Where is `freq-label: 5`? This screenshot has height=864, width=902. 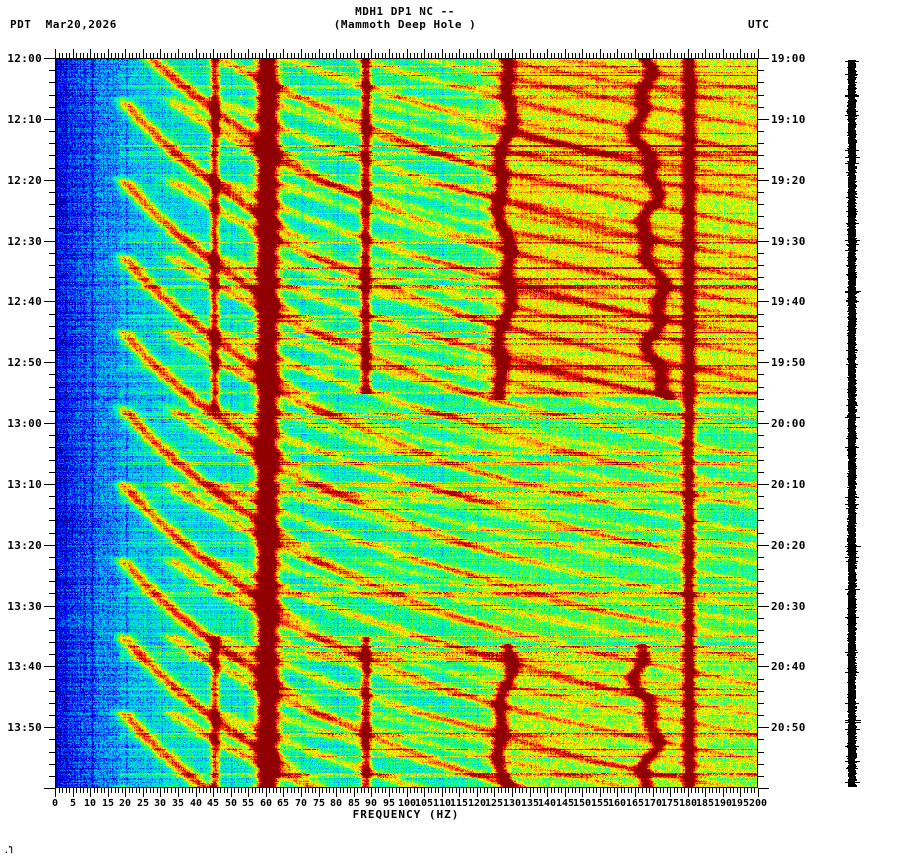 freq-label: 5 is located at coordinates (73, 803).